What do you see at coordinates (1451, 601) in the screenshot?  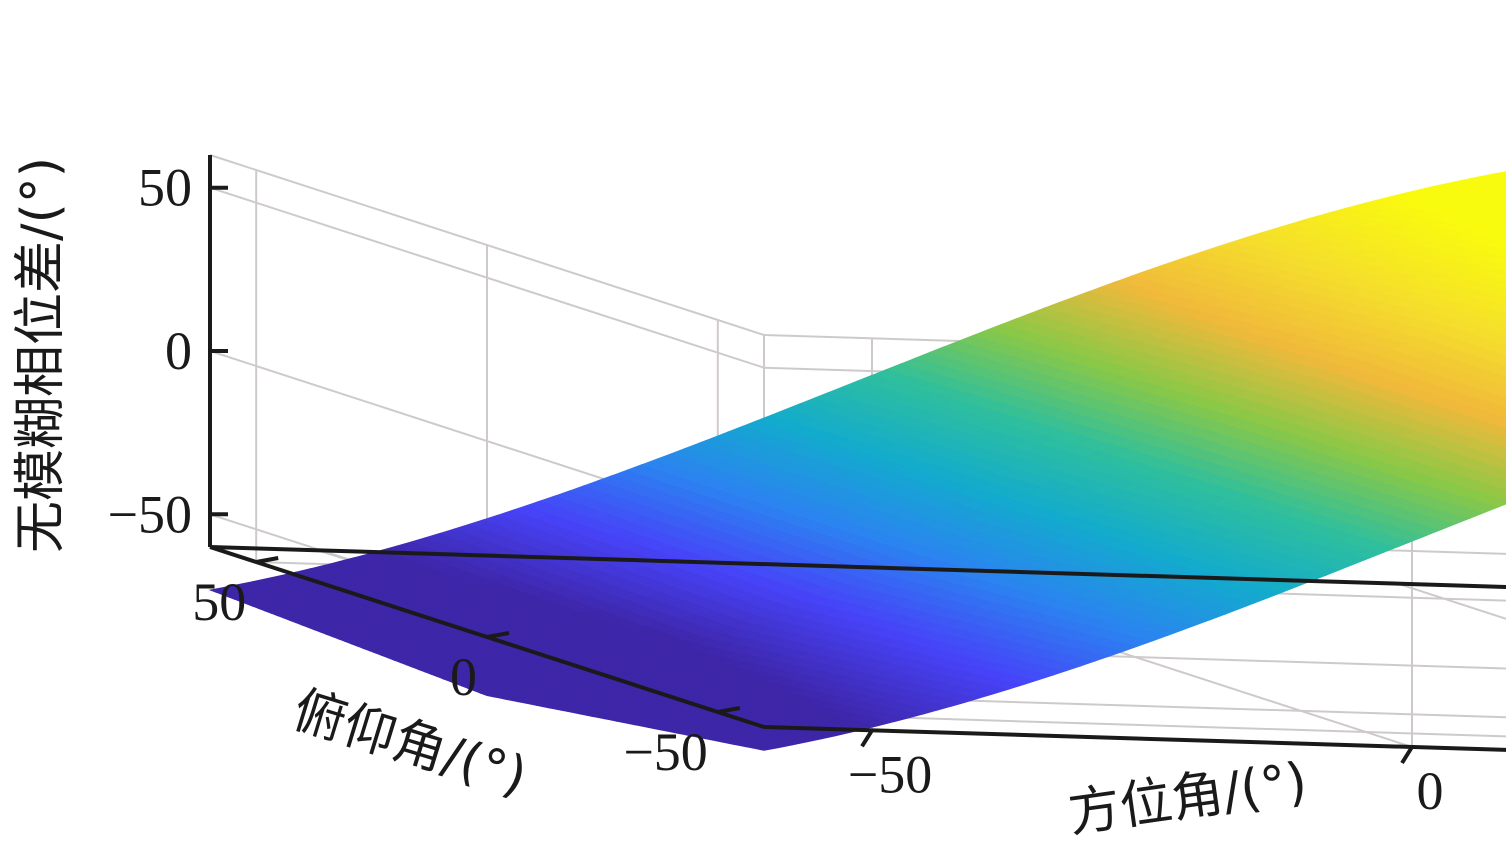 I see `grid-line-floor-x` at bounding box center [1451, 601].